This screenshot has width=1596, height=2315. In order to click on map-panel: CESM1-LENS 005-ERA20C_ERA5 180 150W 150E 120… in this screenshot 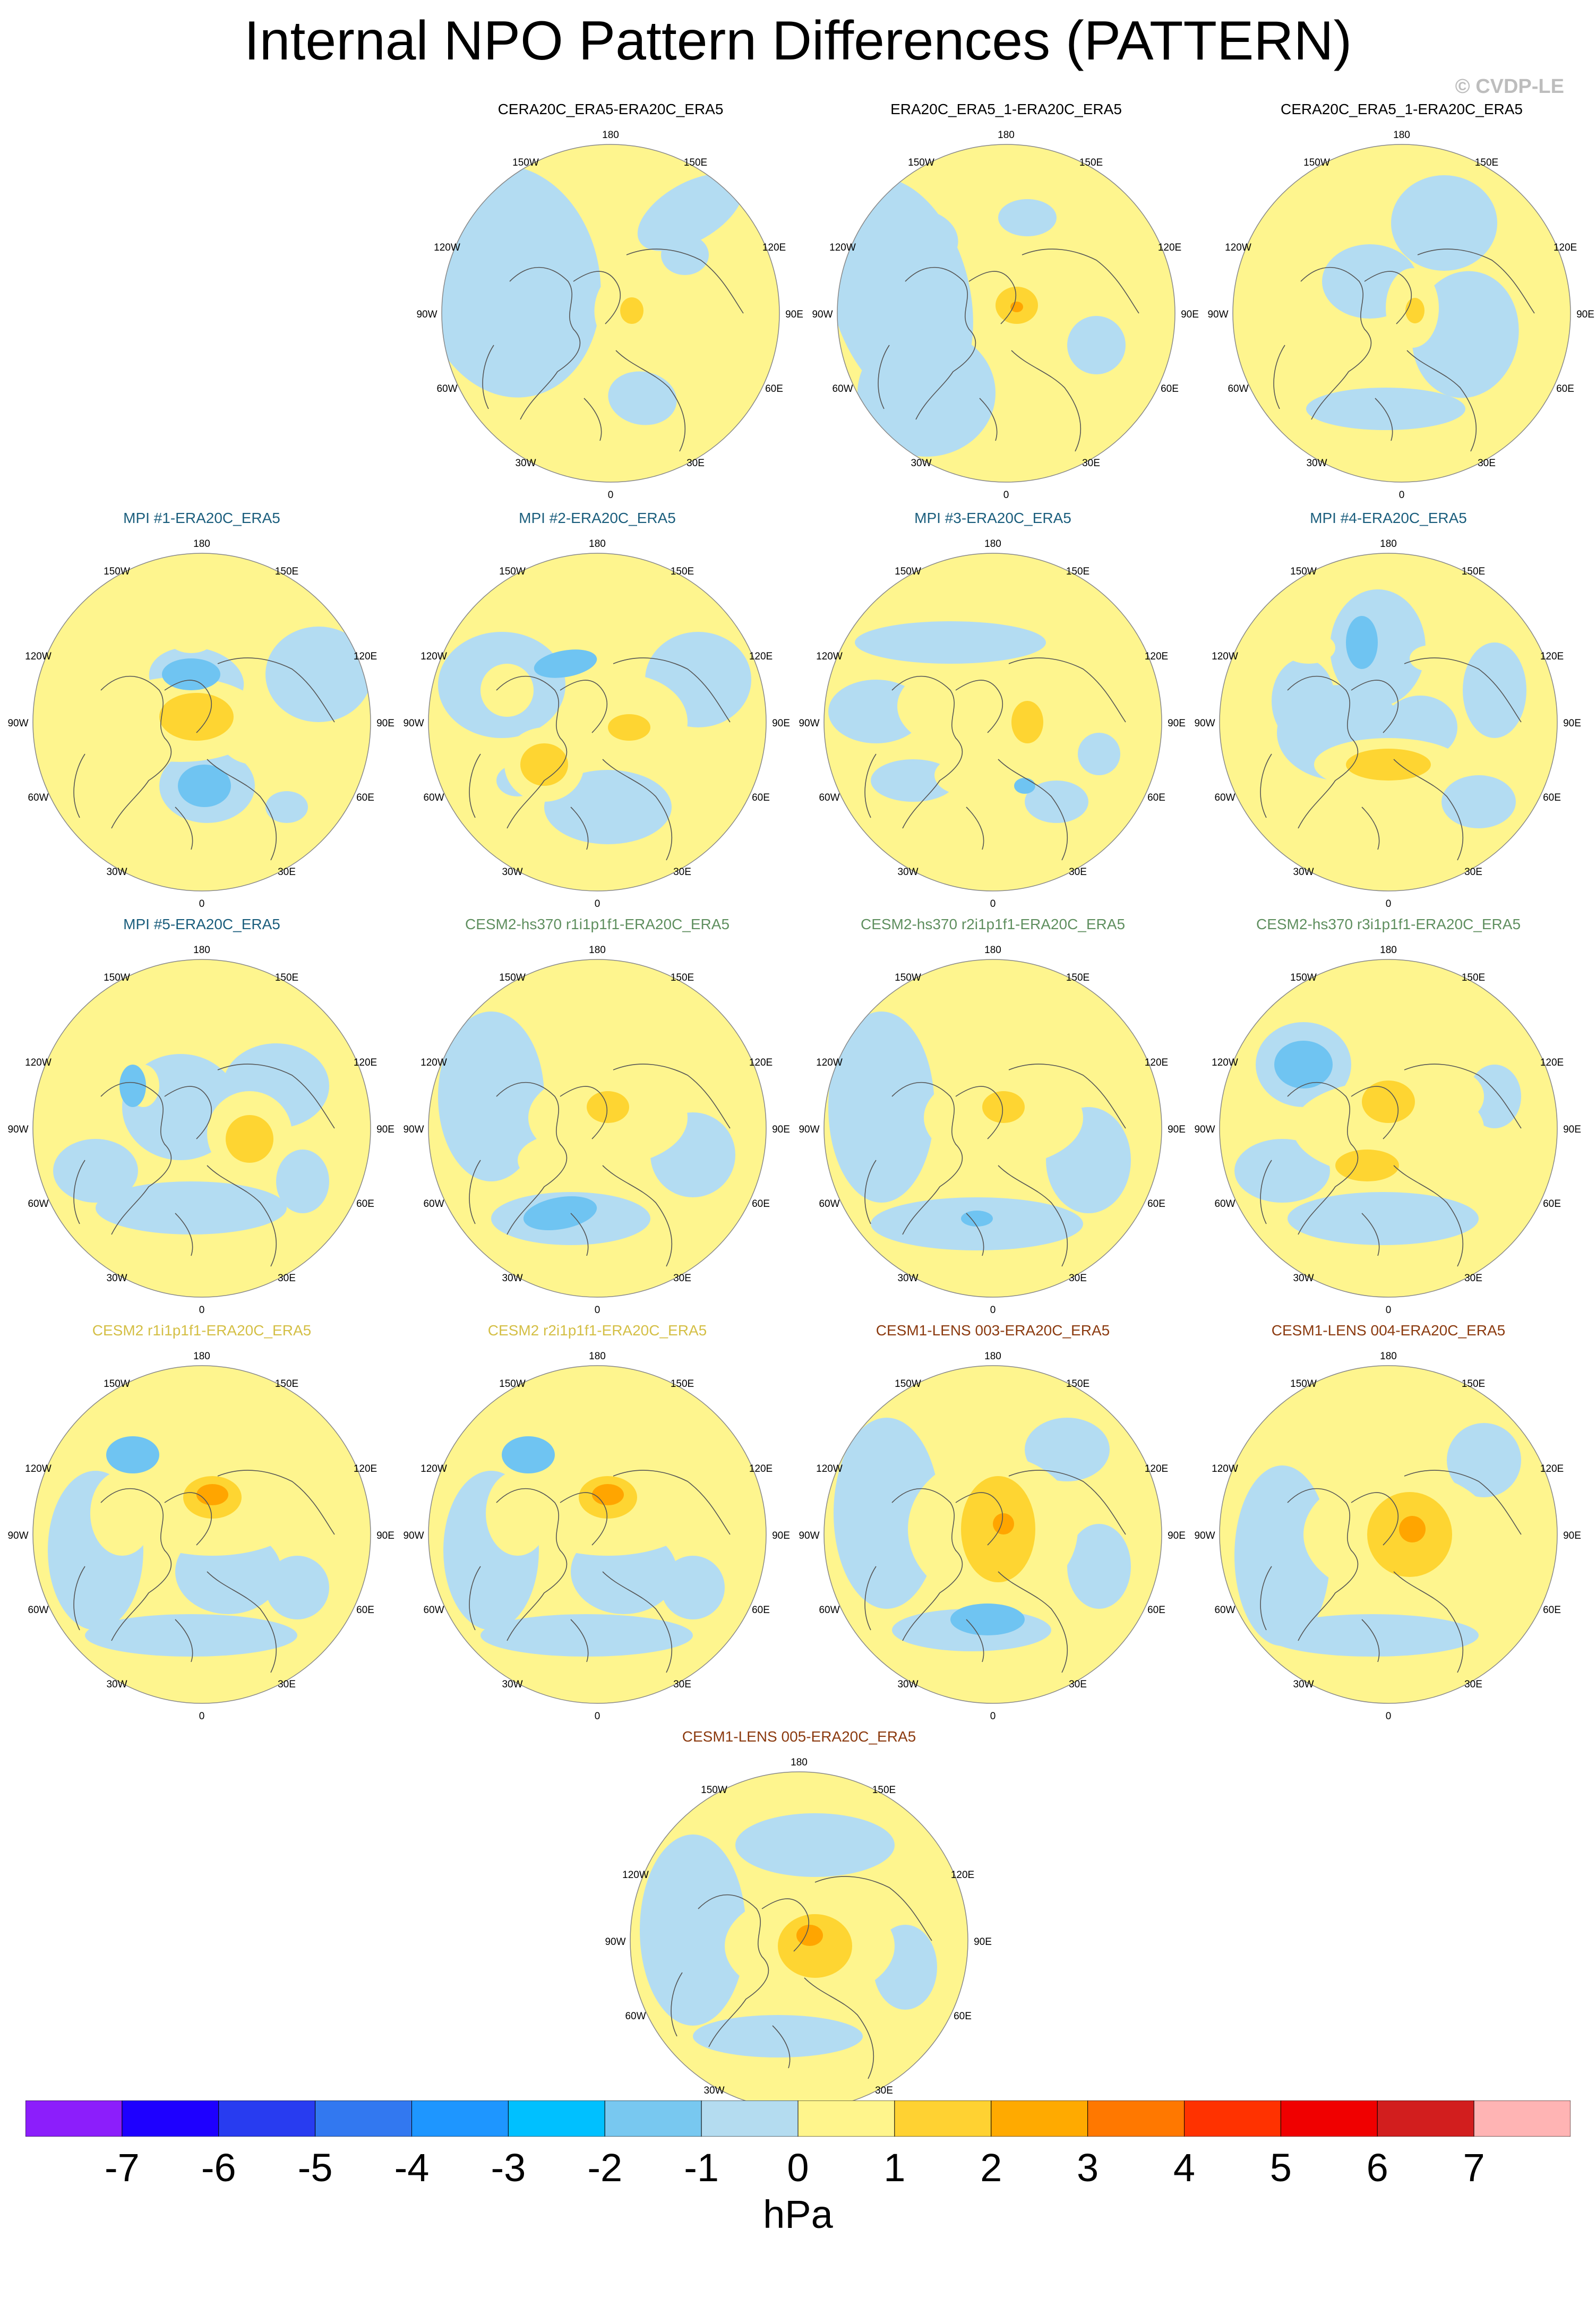, I will do `click(800, 1930)`.